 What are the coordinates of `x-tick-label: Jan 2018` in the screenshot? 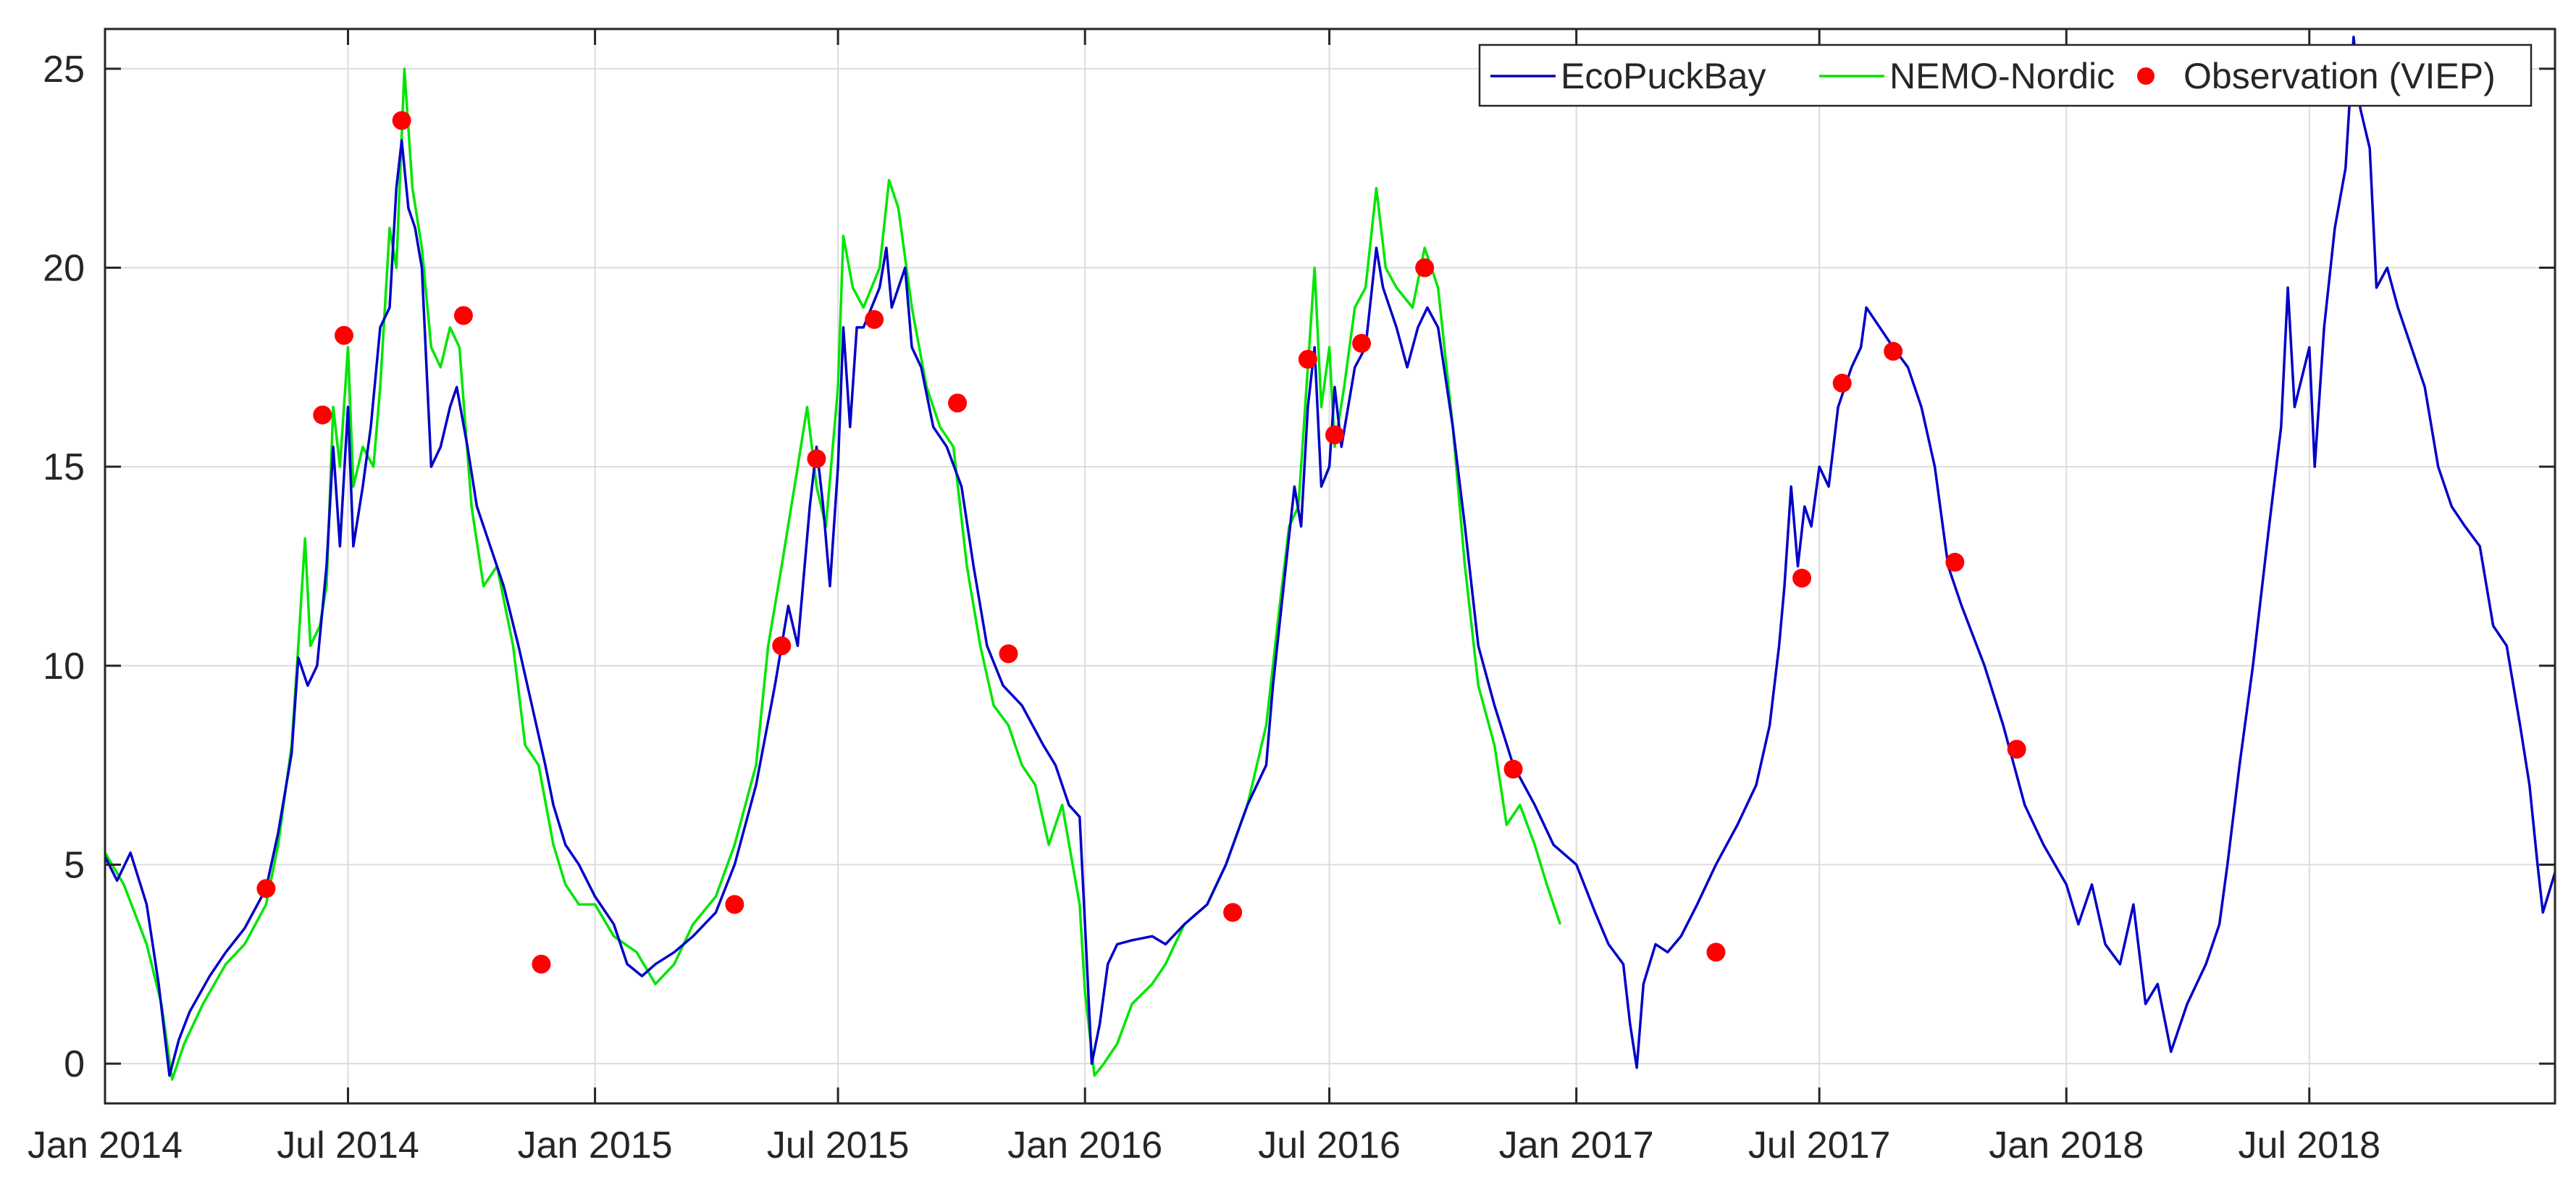 It's located at (2066, 1145).